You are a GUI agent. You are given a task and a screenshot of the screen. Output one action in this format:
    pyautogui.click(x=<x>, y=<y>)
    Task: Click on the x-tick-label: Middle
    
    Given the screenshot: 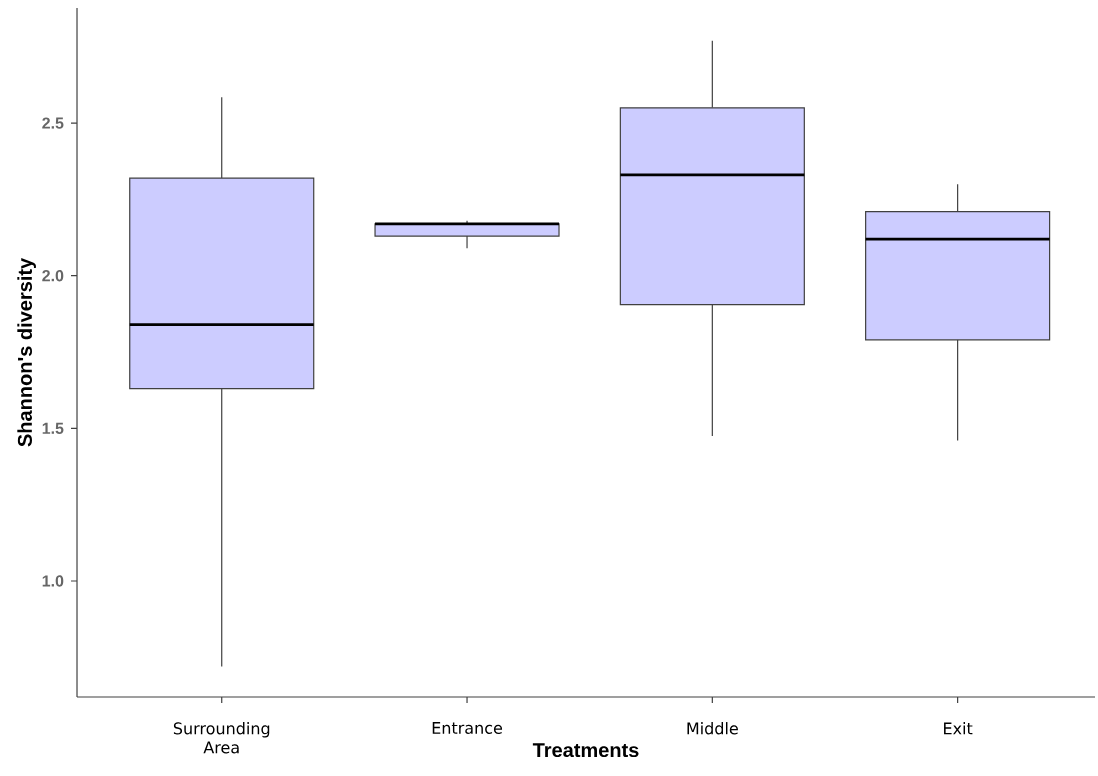 What is the action you would take?
    pyautogui.click(x=712, y=728)
    